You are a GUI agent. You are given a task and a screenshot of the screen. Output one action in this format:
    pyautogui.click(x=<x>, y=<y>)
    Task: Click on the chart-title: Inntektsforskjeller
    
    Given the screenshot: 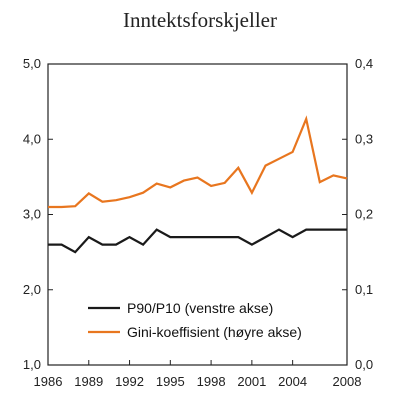 What is the action you would take?
    pyautogui.click(x=200, y=20)
    